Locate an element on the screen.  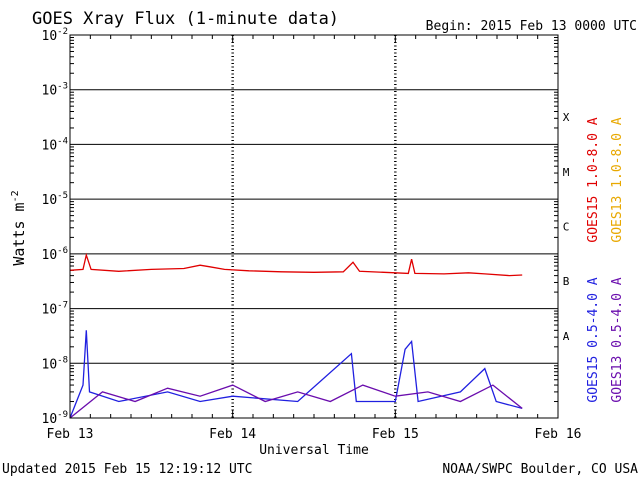
legend-label: GOES13 0.5-4.0 A is located at coordinates (617, 339).